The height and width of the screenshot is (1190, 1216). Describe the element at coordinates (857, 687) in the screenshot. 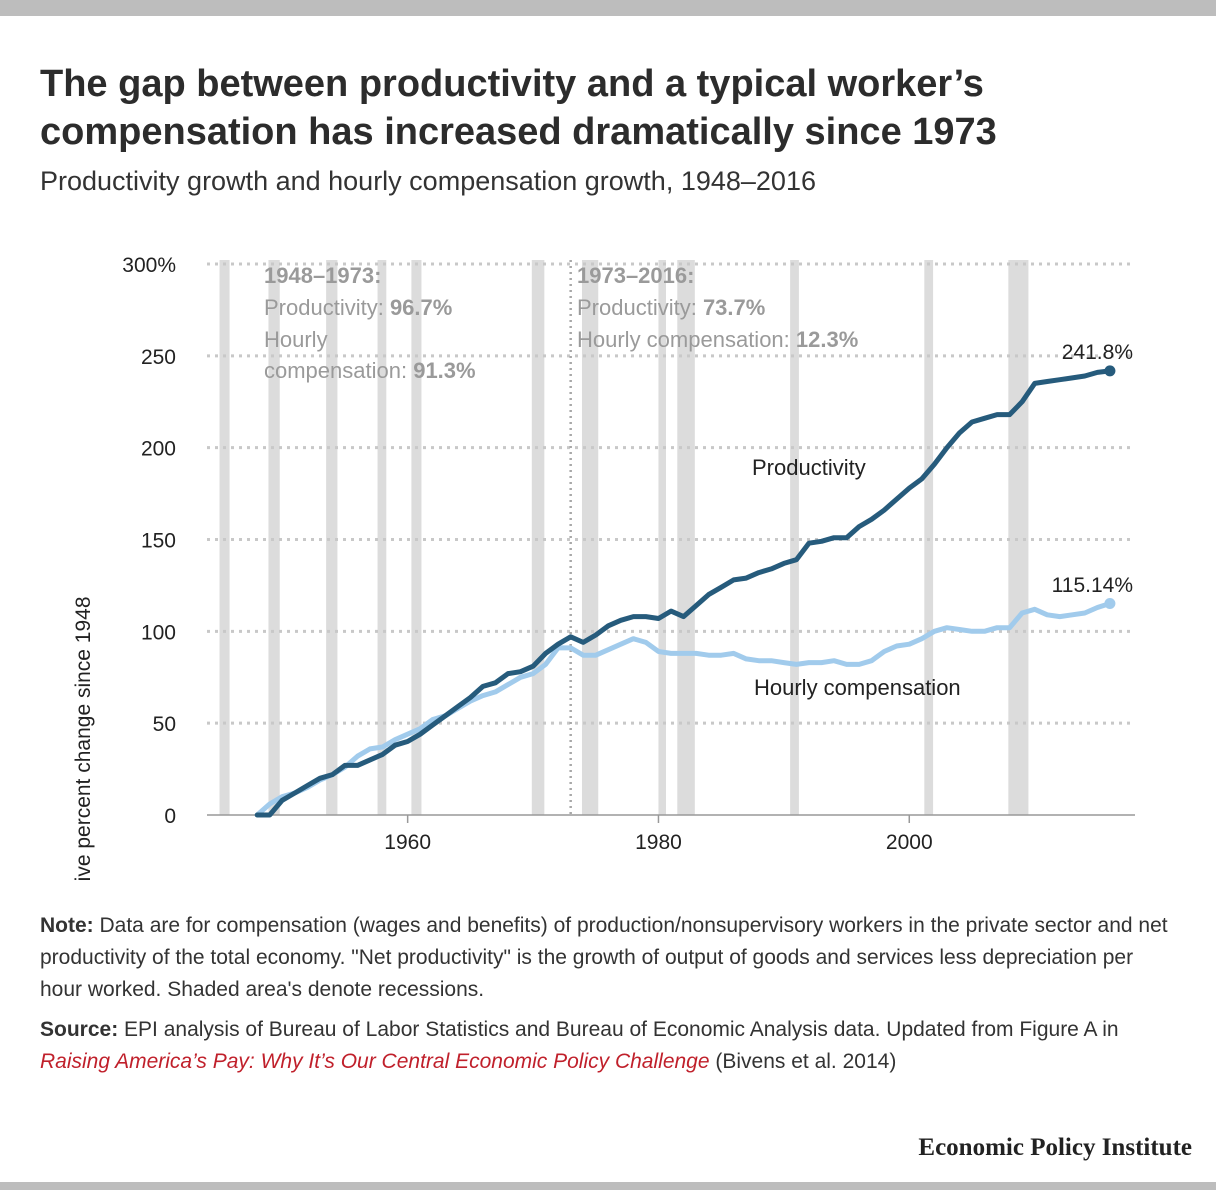

I see `compensation-series-label: Hourly compensation` at that location.